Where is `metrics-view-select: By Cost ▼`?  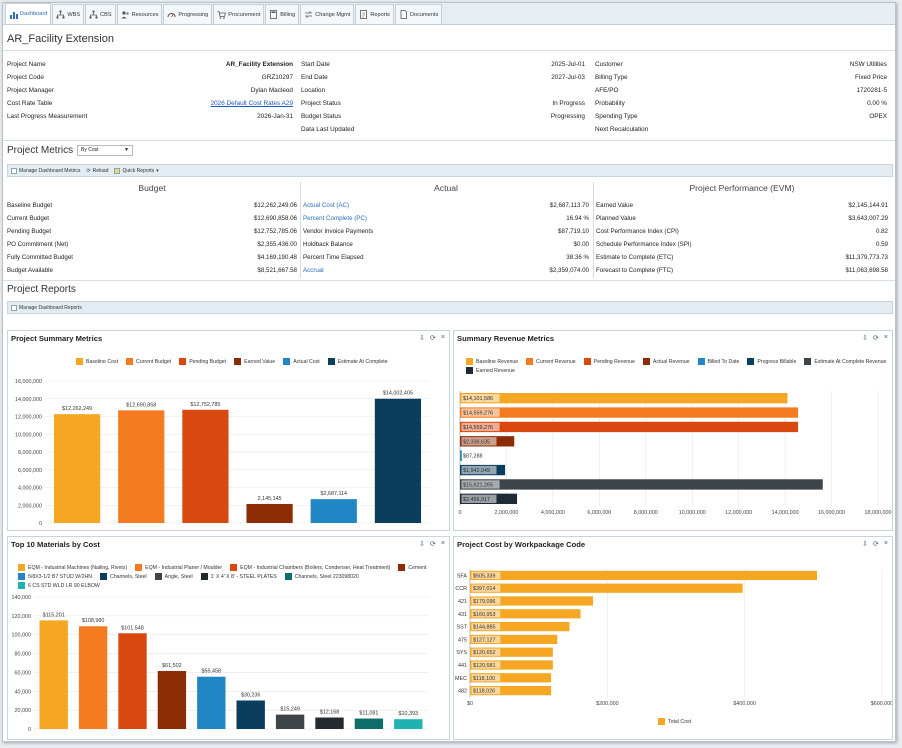 metrics-view-select: By Cost ▼ is located at coordinates (105, 150).